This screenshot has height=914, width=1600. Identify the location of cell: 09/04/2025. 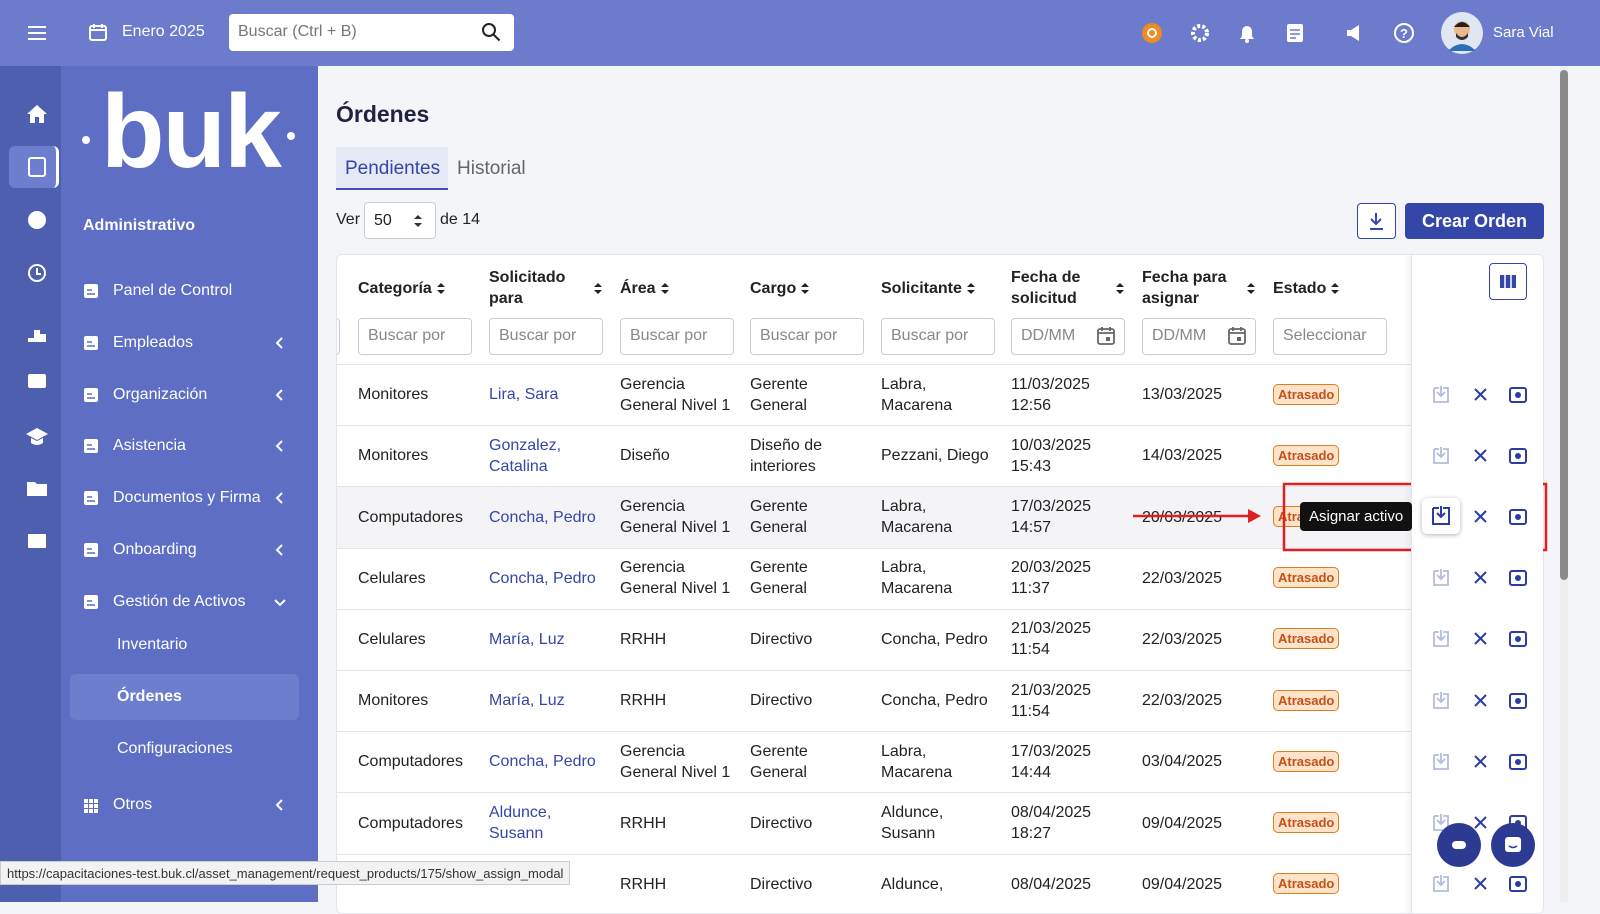
(1182, 884).